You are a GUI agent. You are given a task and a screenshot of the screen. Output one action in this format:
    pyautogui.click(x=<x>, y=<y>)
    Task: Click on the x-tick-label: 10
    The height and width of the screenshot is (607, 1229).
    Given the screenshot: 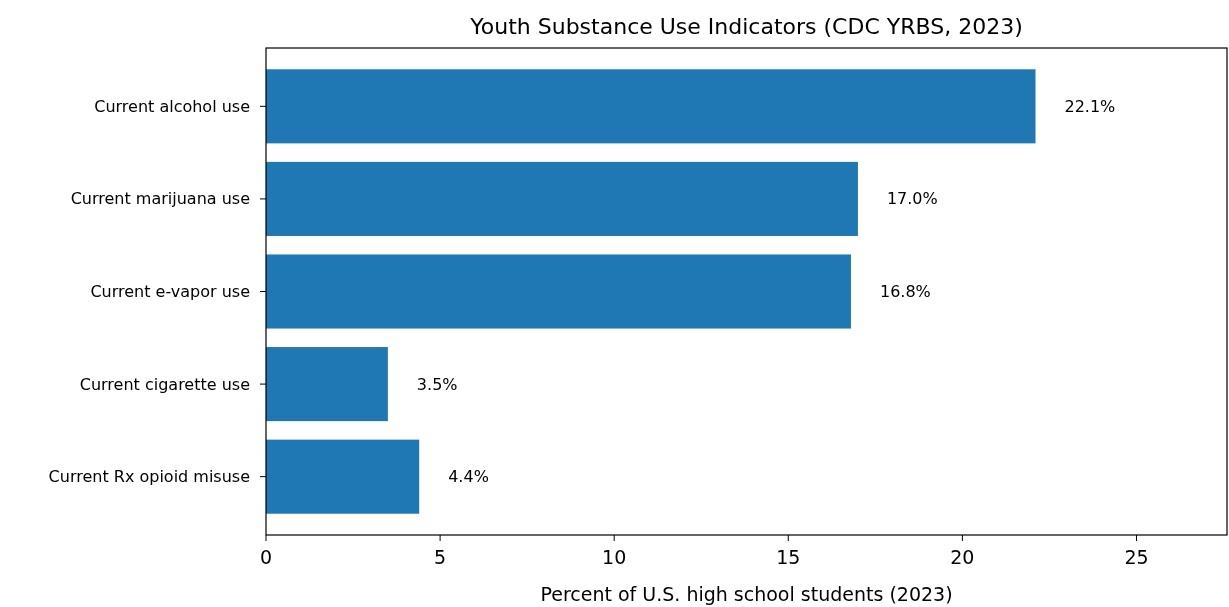 What is the action you would take?
    pyautogui.click(x=614, y=557)
    